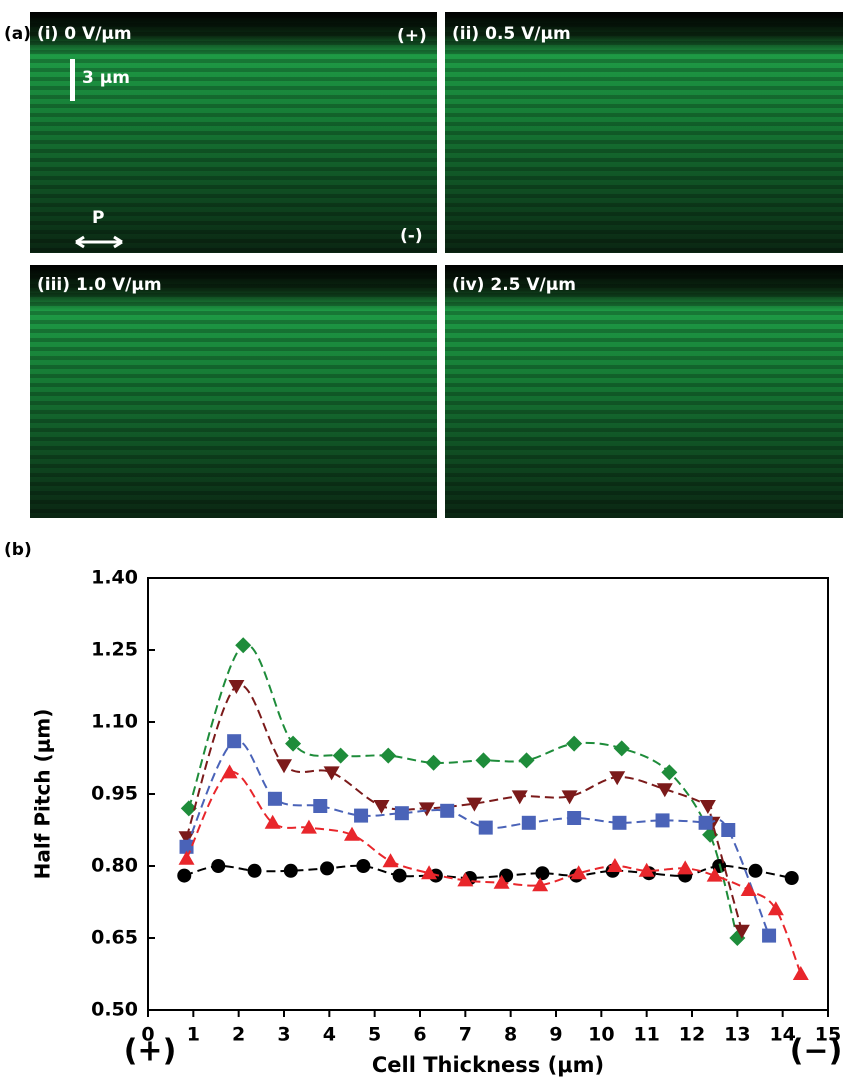 This screenshot has height=1084, width=843. What do you see at coordinates (106, 78) in the screenshot?
I see `scale-label: 3 μm` at bounding box center [106, 78].